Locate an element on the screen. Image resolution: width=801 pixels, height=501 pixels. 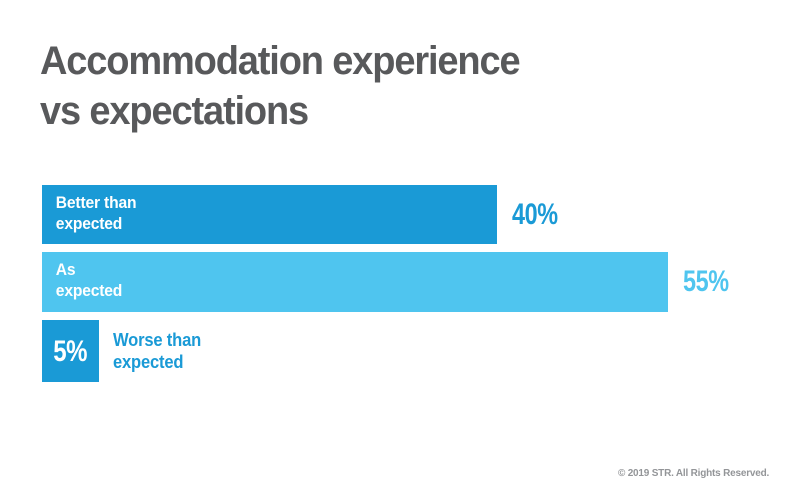
bar-row-as-expected: As expected 55% is located at coordinates (392, 282).